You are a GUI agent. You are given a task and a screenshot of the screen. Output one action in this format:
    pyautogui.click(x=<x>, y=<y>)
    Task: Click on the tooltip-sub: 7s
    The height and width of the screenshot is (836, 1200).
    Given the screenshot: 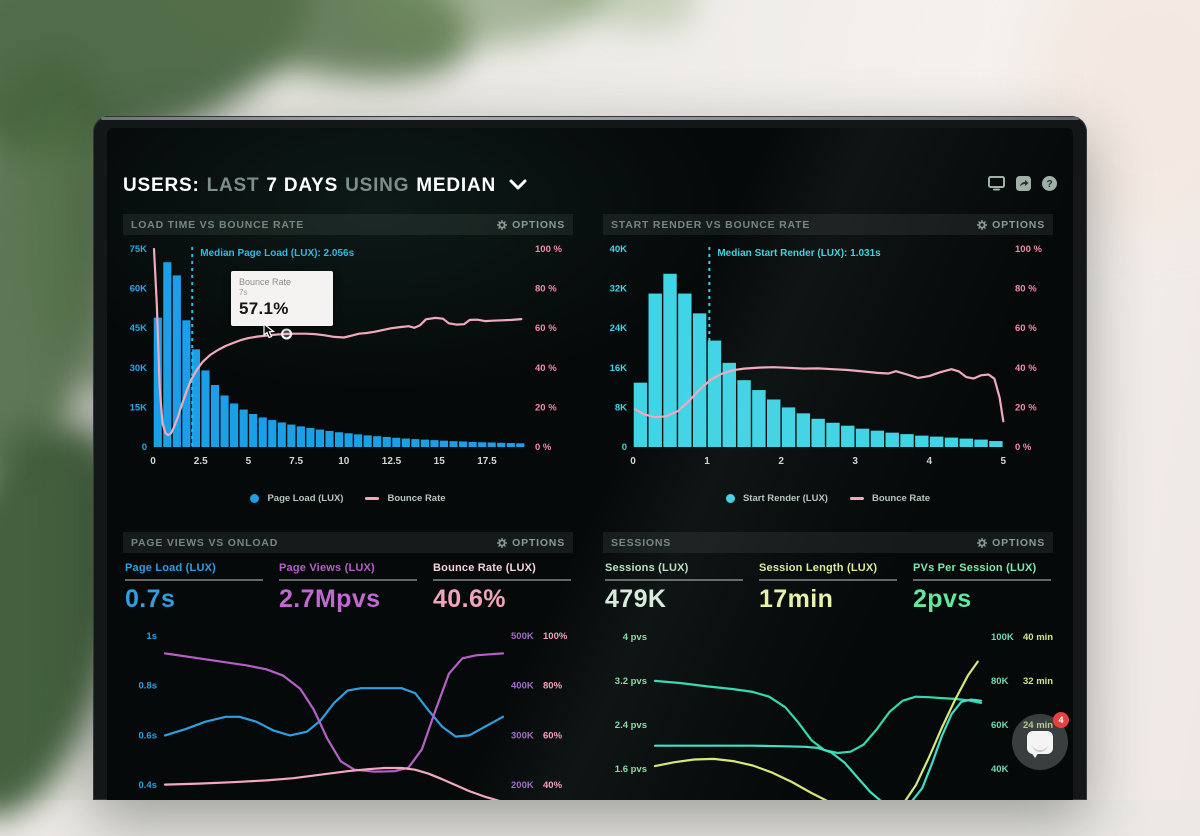 What is the action you would take?
    pyautogui.click(x=243, y=292)
    